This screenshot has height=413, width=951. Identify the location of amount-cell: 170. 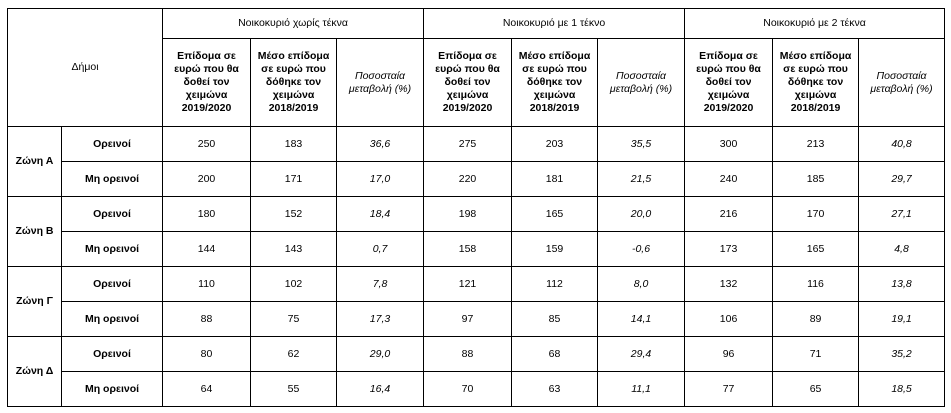
(816, 214).